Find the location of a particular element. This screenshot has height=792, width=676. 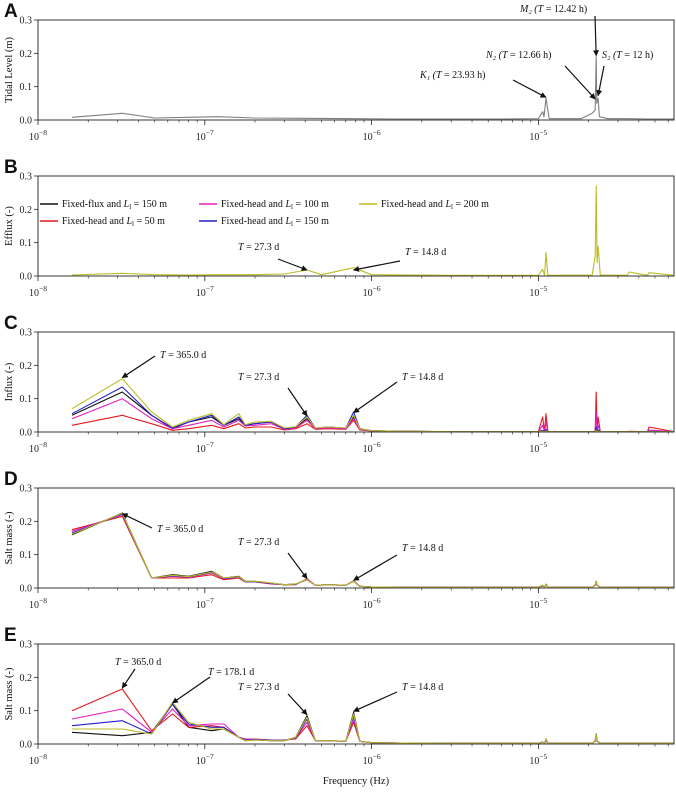

x-tick-label-a--8: 10⁻⁸ is located at coordinates (38, 135).